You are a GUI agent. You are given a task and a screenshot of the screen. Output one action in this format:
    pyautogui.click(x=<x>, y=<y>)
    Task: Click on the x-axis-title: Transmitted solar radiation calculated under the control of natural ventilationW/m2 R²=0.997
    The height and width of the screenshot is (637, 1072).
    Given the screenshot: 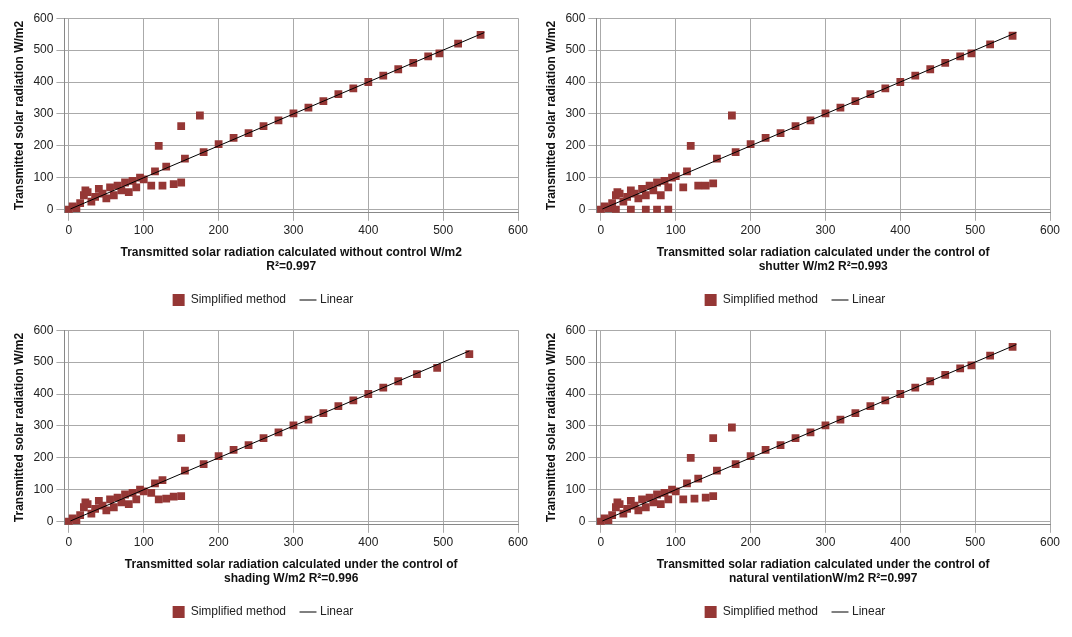 What is the action you would take?
    pyautogui.click(x=823, y=571)
    